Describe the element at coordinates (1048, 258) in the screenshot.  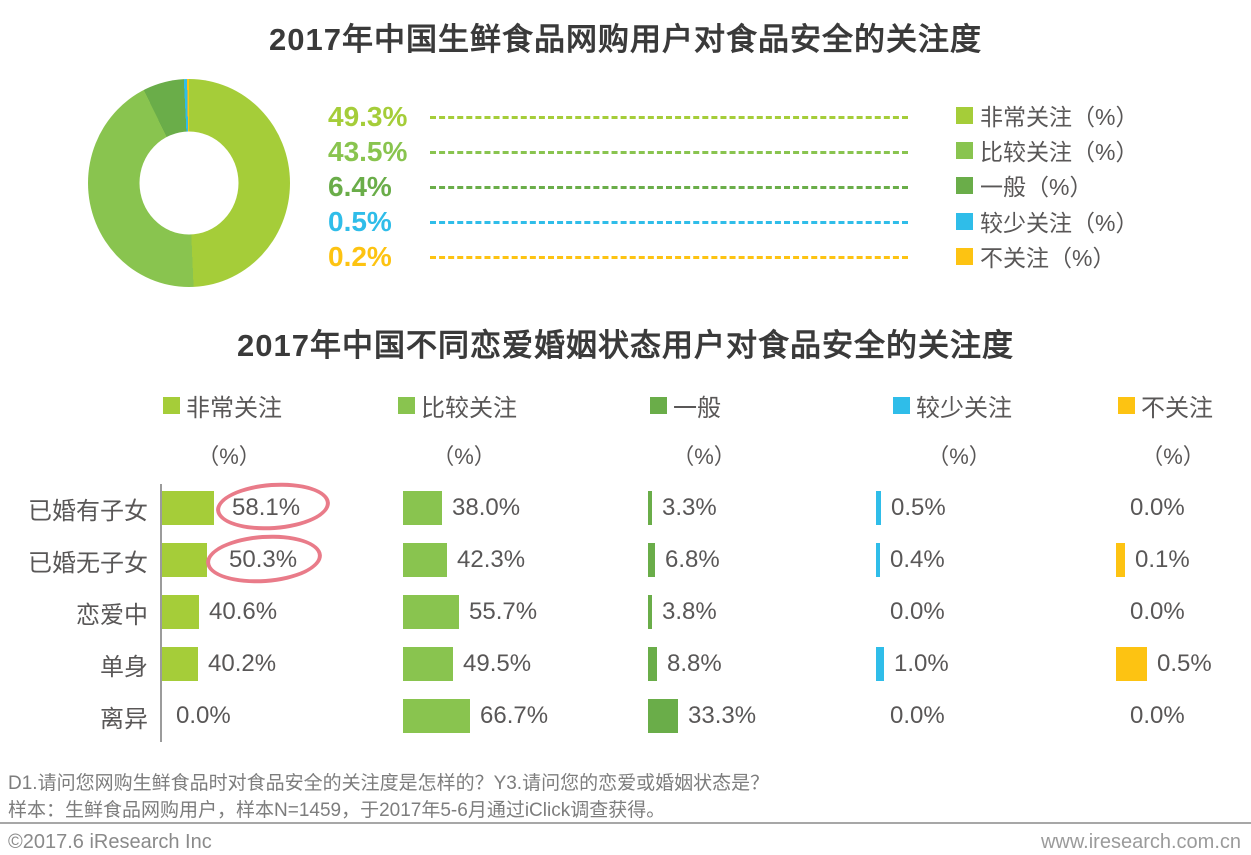
I see `legend-label: 不关注（%）` at that location.